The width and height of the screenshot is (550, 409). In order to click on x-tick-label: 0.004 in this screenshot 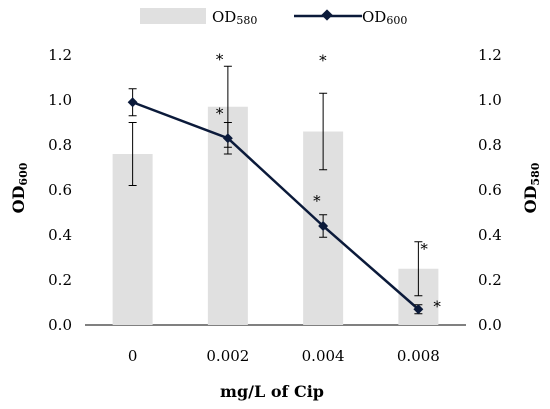, I will do `click(323, 356)`.